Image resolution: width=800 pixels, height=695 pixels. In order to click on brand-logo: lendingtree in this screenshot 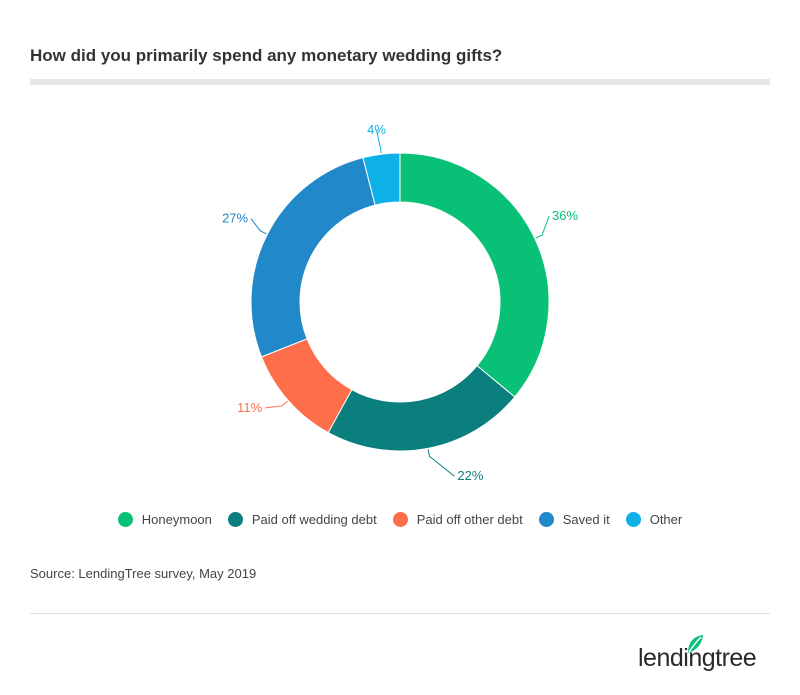, I will do `click(704, 655)`.